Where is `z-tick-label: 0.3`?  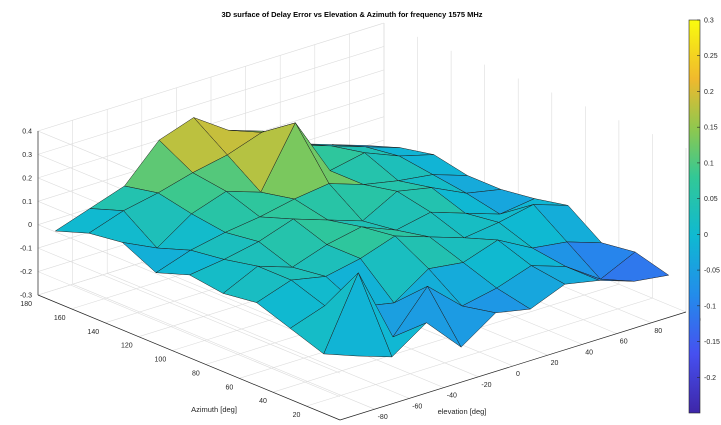
z-tick-label: 0.3 is located at coordinates (27, 155).